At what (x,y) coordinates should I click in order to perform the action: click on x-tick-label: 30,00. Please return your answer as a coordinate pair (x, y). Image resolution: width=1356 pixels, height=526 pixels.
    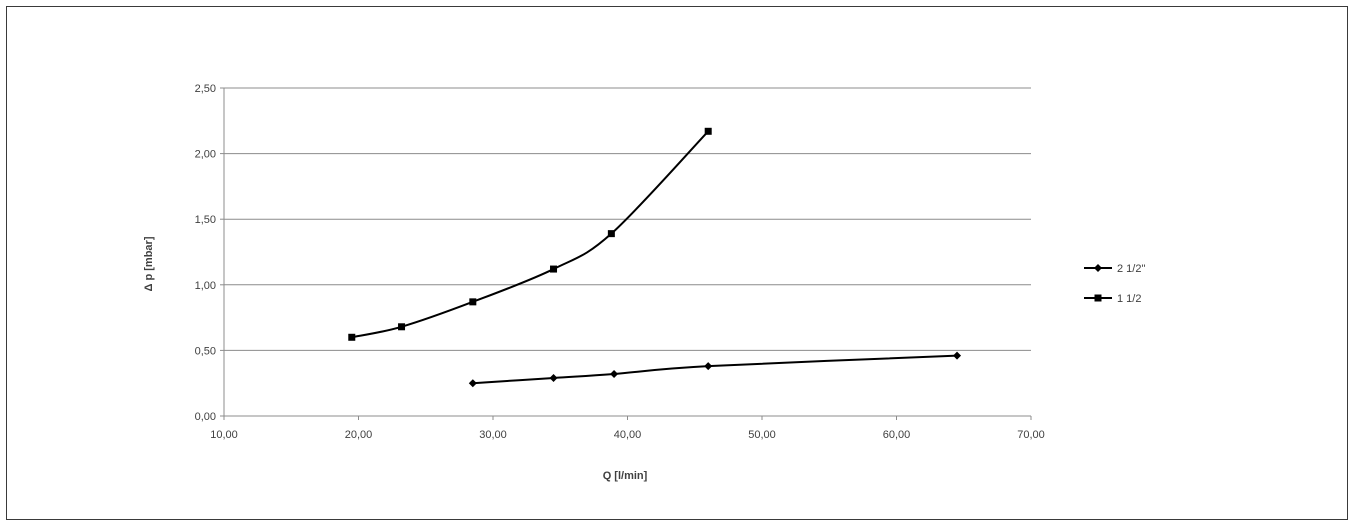
    Looking at the image, I should click on (493, 435).